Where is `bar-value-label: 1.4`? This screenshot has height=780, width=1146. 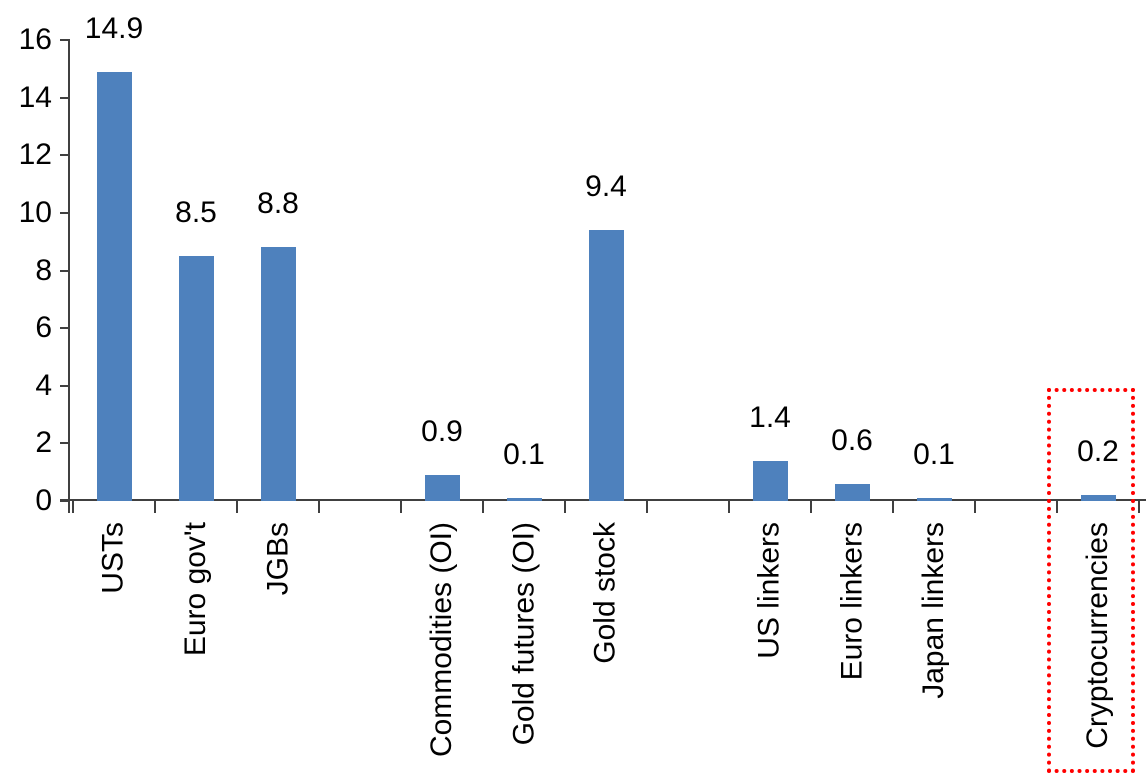
bar-value-label: 1.4 is located at coordinates (770, 417).